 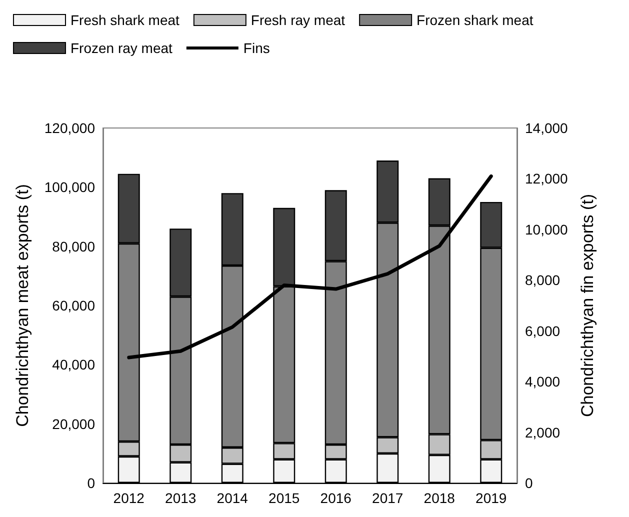 I want to click on legend-label: Fresh shark meat, so click(x=125, y=20).